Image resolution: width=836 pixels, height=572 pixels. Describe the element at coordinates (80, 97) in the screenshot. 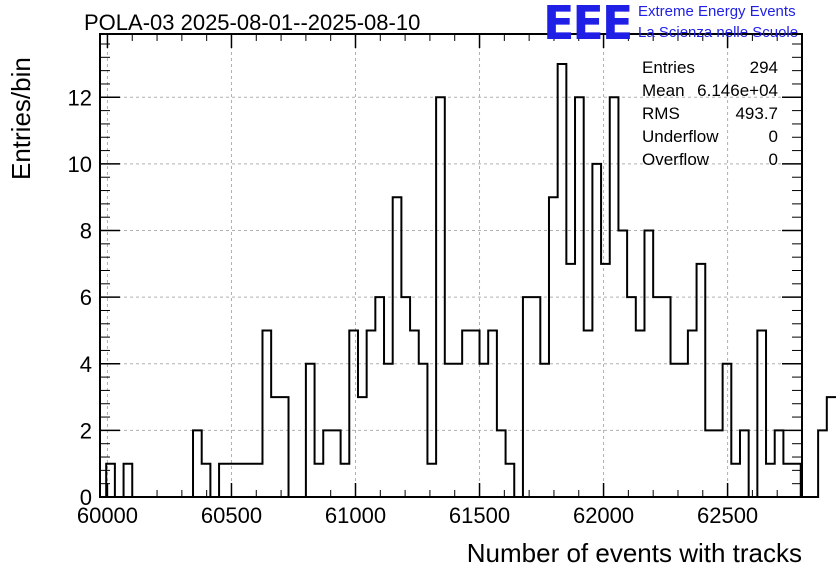

I see `y-tick-label: 12` at that location.